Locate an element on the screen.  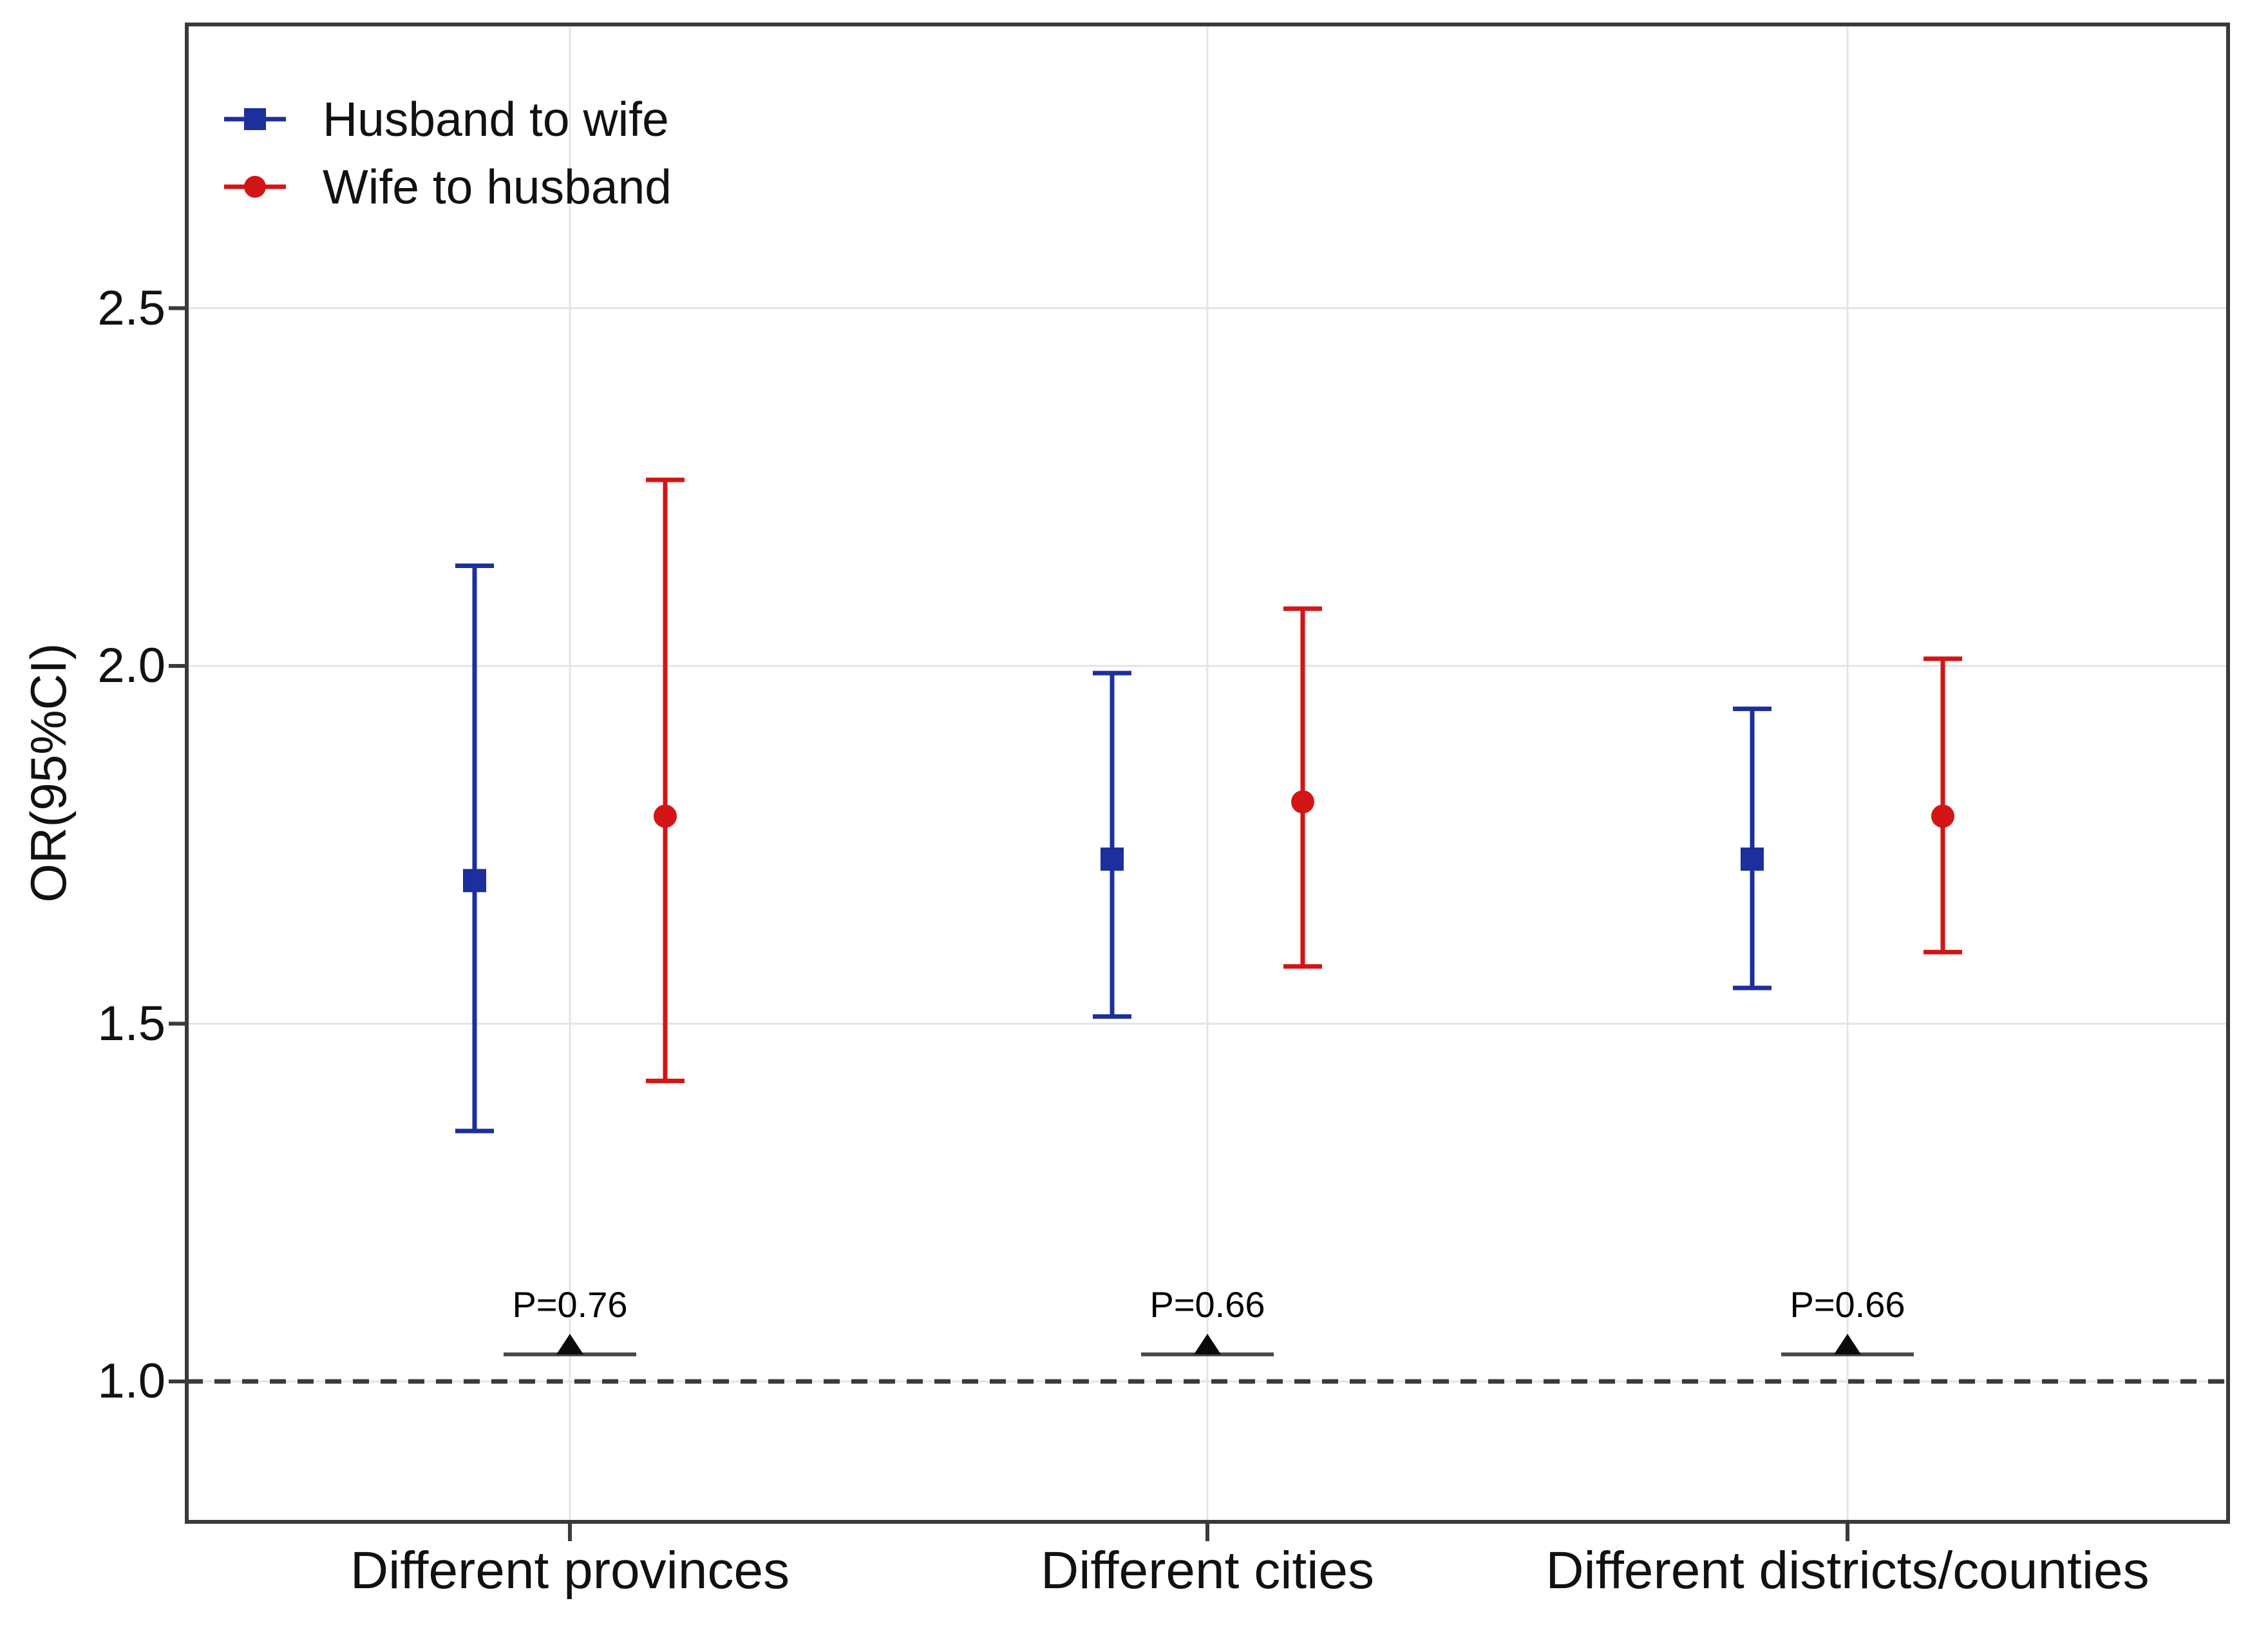
x-axis-label-different-cities: Different cities is located at coordinates (1207, 1570).